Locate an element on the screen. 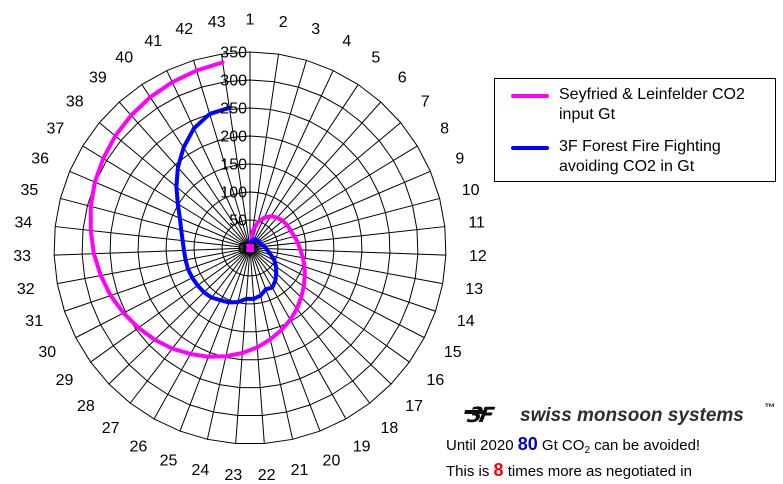 This screenshot has height=484, width=783. brand-logo: 3F is located at coordinates (487, 415).